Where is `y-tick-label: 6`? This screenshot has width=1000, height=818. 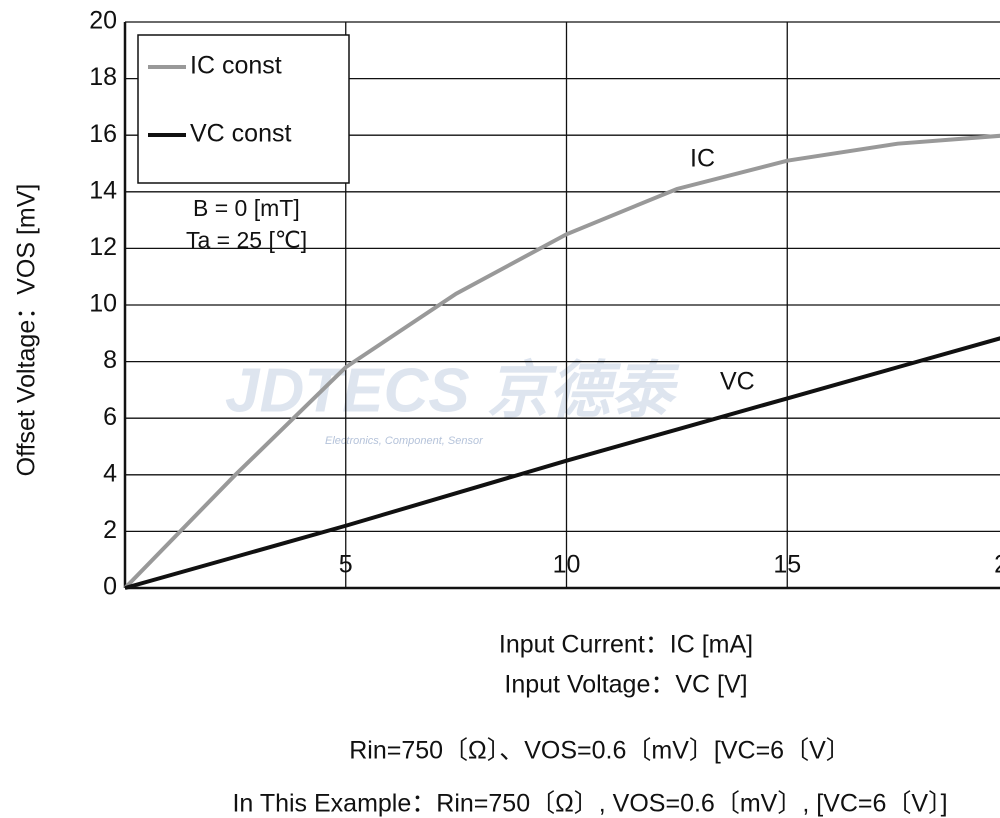
y-tick-label: 6 is located at coordinates (110, 417).